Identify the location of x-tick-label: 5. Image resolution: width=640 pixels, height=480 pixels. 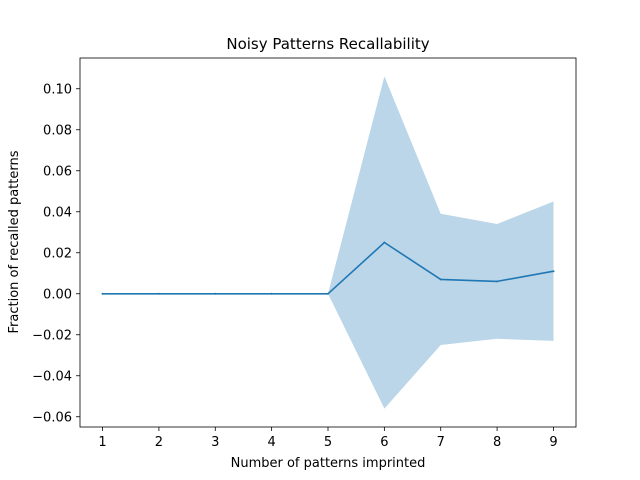
(328, 442).